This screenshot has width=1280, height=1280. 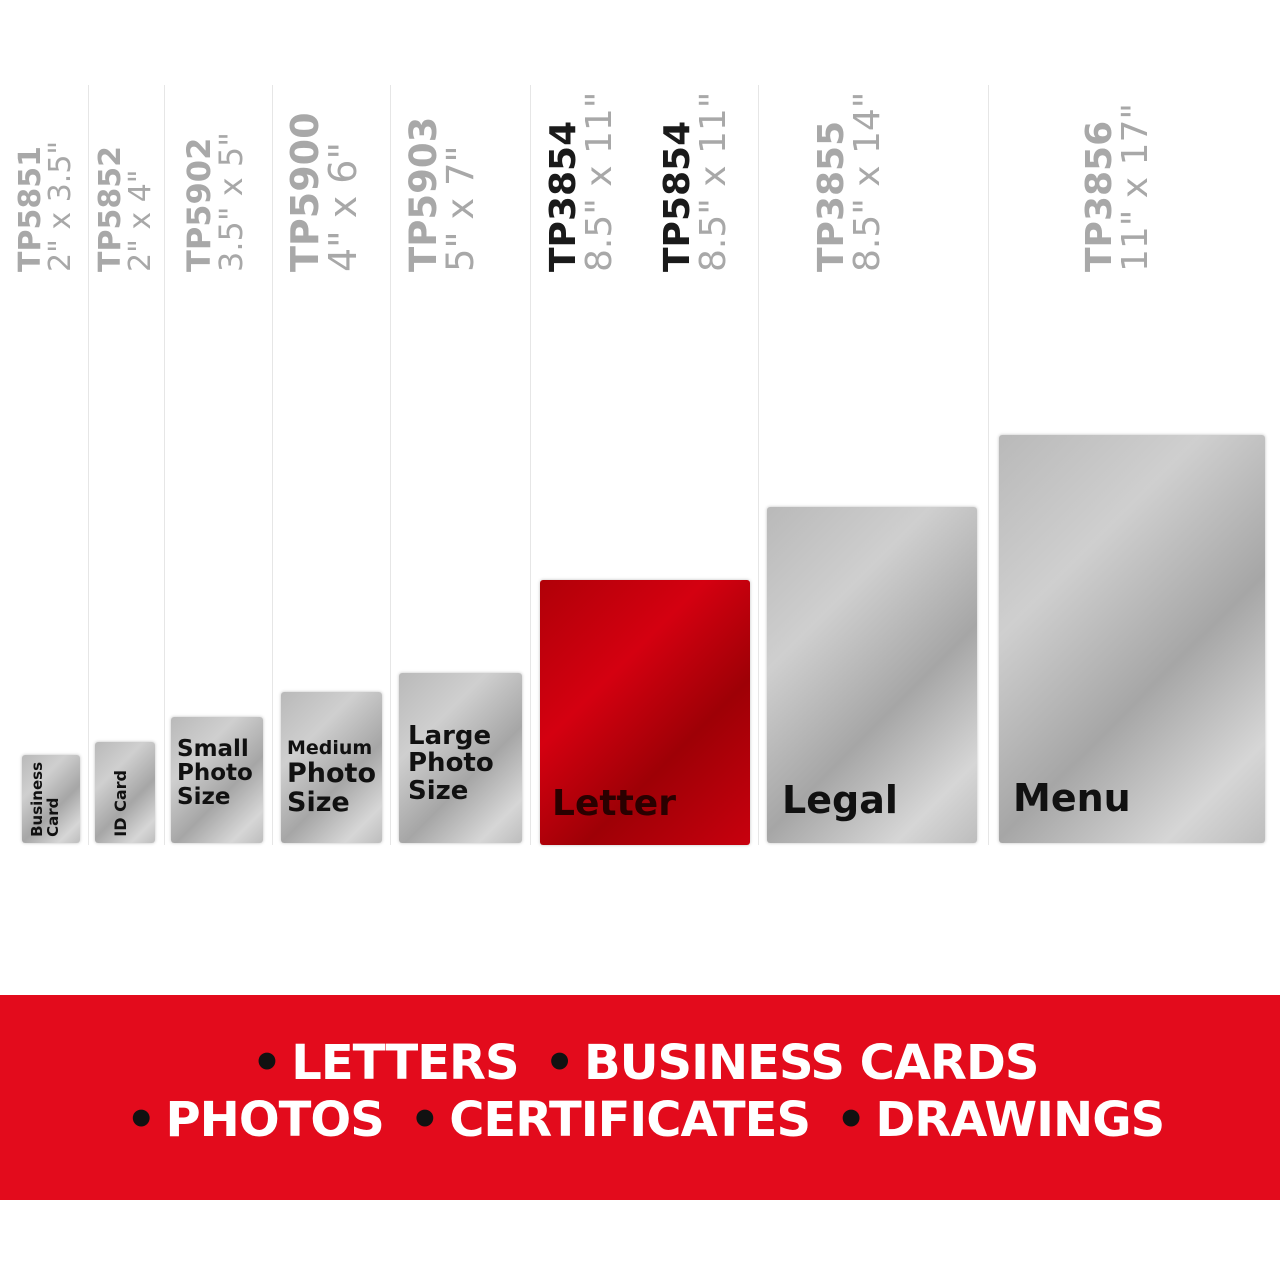 What do you see at coordinates (305, 192) in the screenshot?
I see `model-number: TP5900` at bounding box center [305, 192].